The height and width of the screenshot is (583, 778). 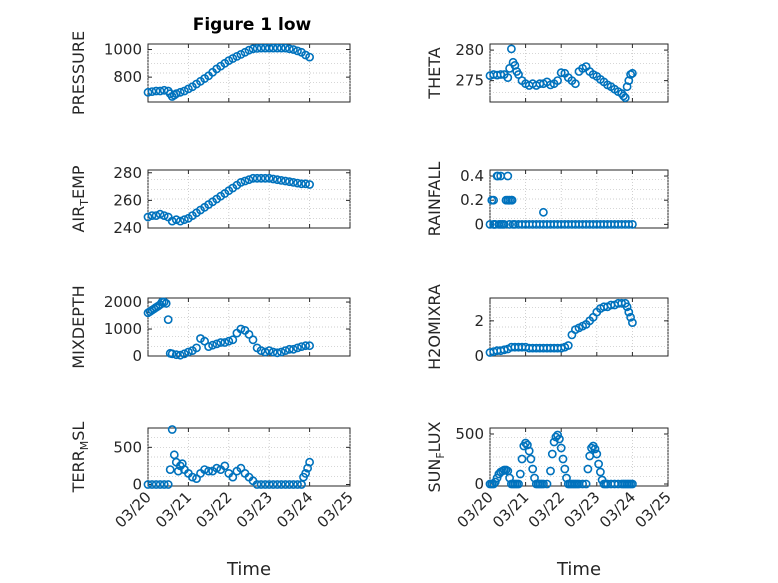 I want to click on y-axis-label: TERRMSL, so click(x=80, y=458).